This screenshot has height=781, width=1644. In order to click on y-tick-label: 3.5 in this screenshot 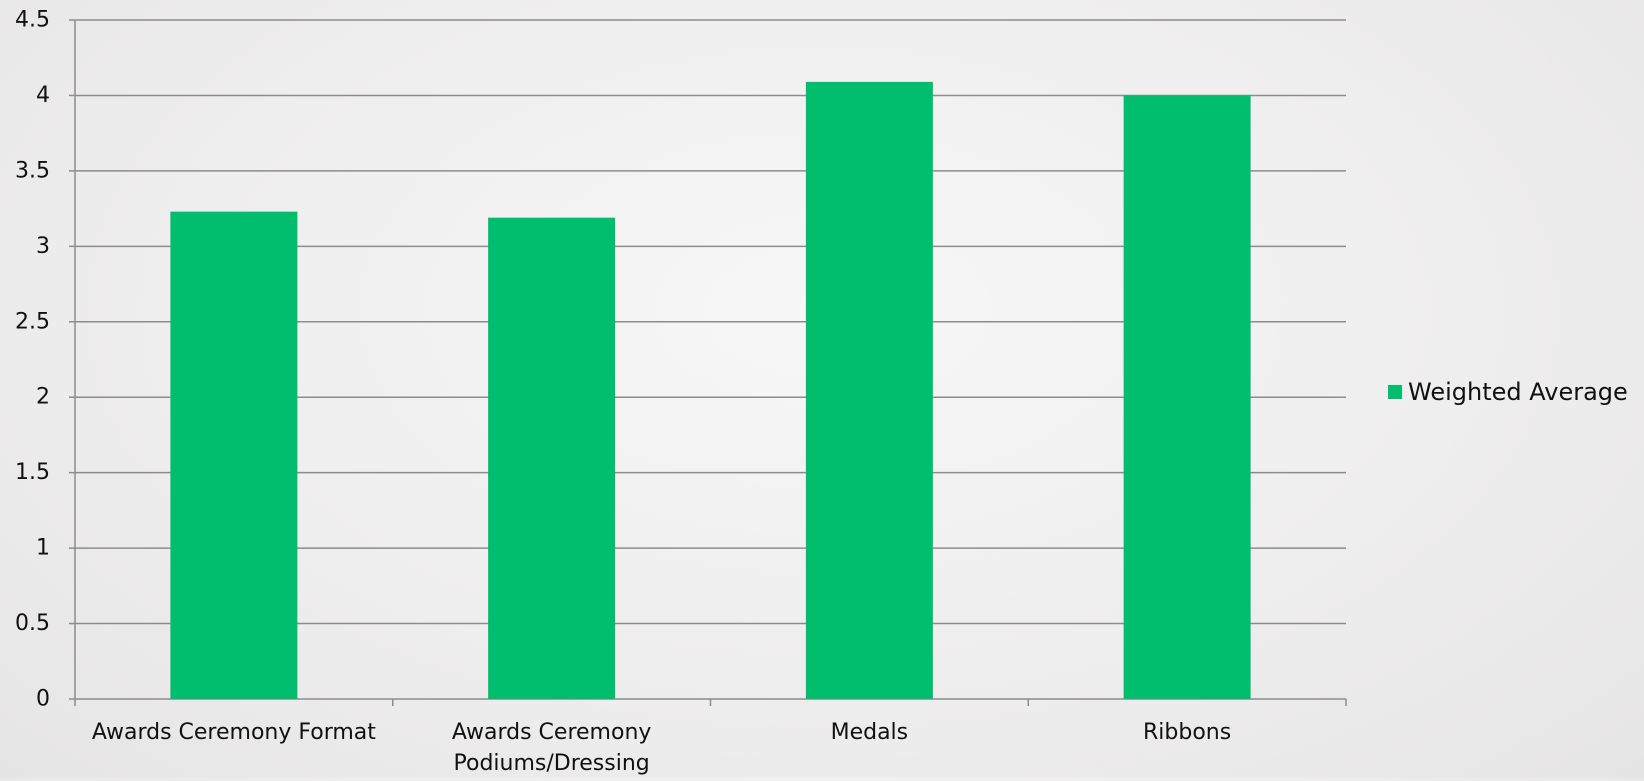, I will do `click(32, 170)`.